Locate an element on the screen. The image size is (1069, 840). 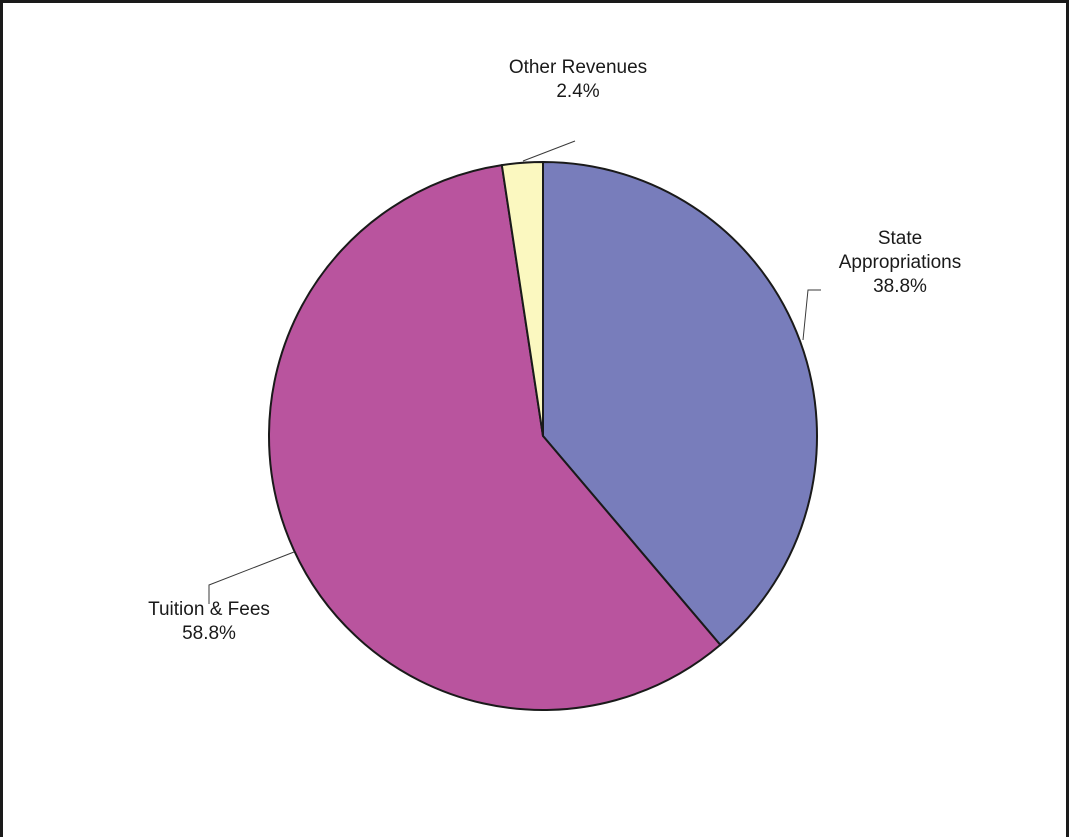
label-state-appropriations: State Appropriations 38.8% is located at coordinates (900, 262).